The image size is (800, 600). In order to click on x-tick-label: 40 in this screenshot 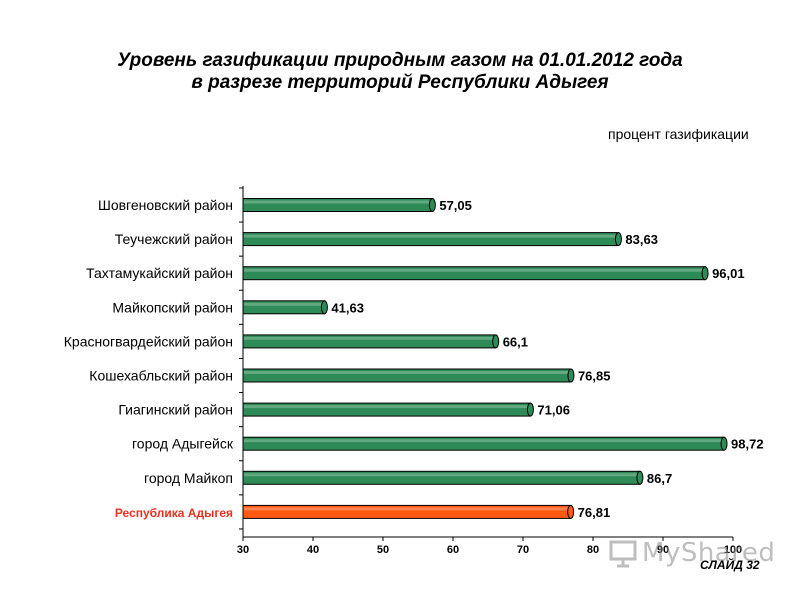, I will do `click(313, 550)`.